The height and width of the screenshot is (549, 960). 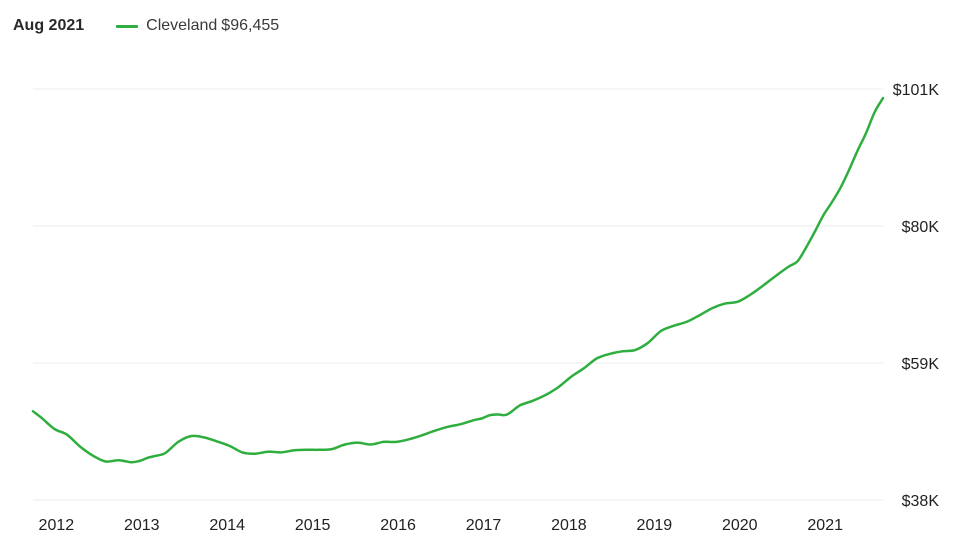 I want to click on legend-series-value: $96,455, so click(x=250, y=25).